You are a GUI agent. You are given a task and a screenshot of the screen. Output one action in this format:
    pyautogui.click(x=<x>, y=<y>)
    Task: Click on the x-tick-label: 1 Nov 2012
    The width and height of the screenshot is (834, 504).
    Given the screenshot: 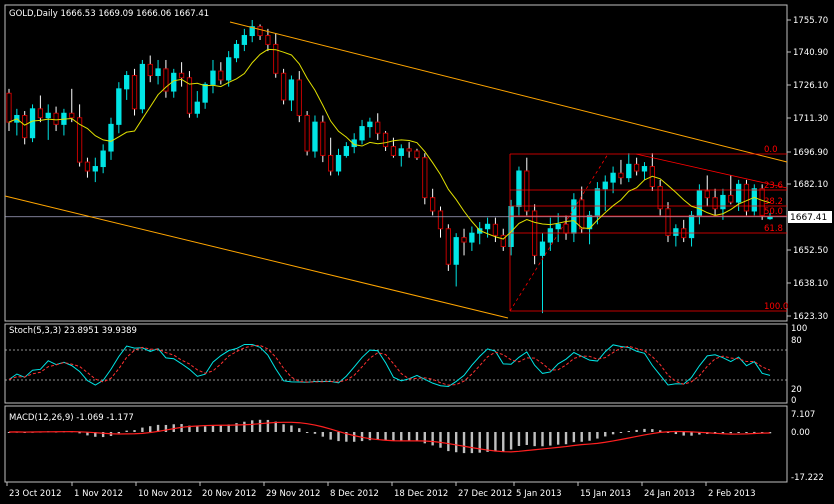 What is the action you would take?
    pyautogui.click(x=98, y=494)
    